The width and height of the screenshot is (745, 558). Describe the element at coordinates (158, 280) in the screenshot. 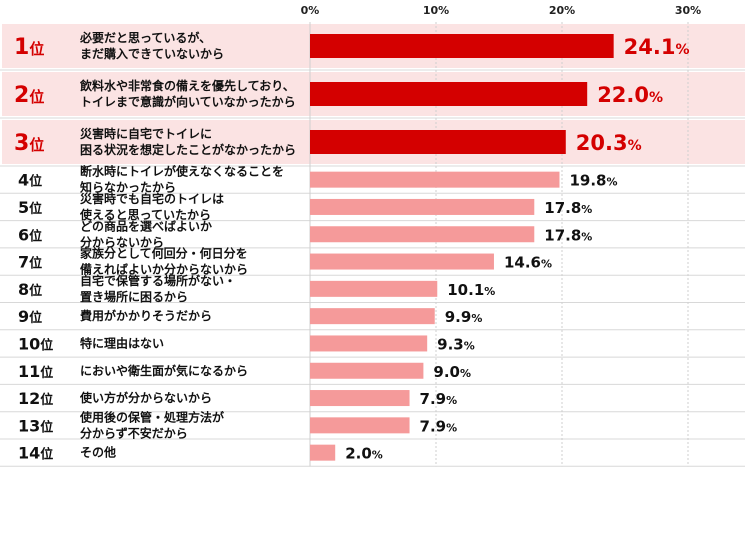

I see `reason-line: 自宅で保管する場所がない・` at that location.